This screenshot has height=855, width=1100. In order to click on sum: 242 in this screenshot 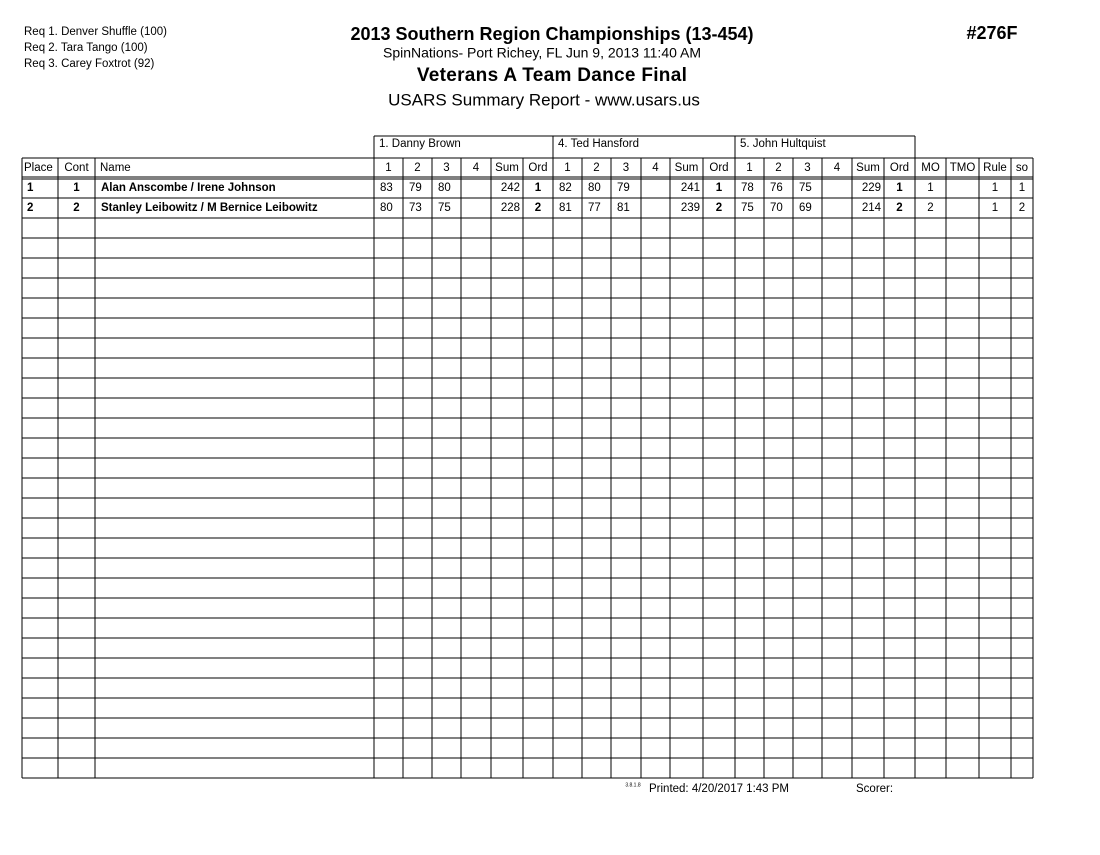, I will do `click(510, 188)`.